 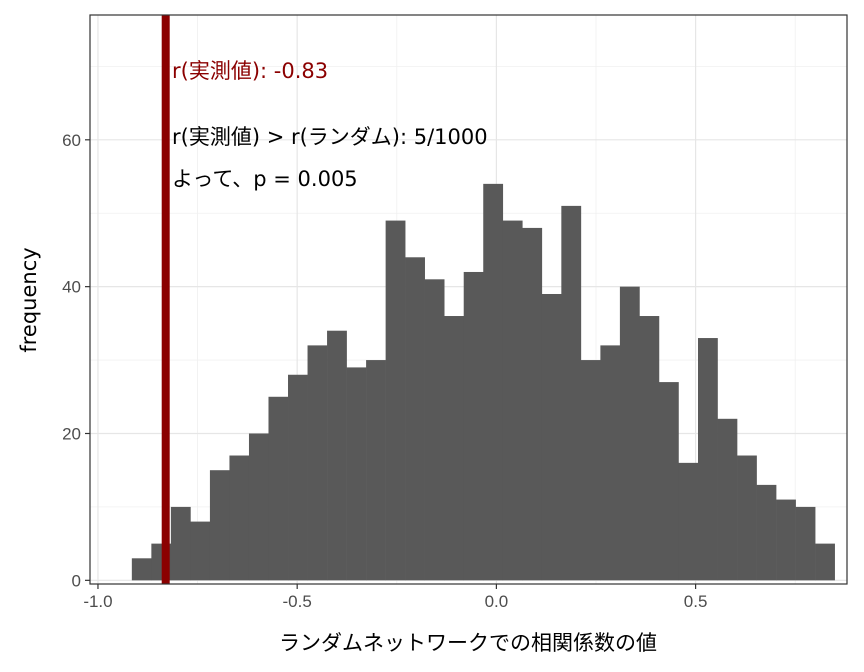 What do you see at coordinates (71, 287) in the screenshot?
I see `y-tick-label: 40` at bounding box center [71, 287].